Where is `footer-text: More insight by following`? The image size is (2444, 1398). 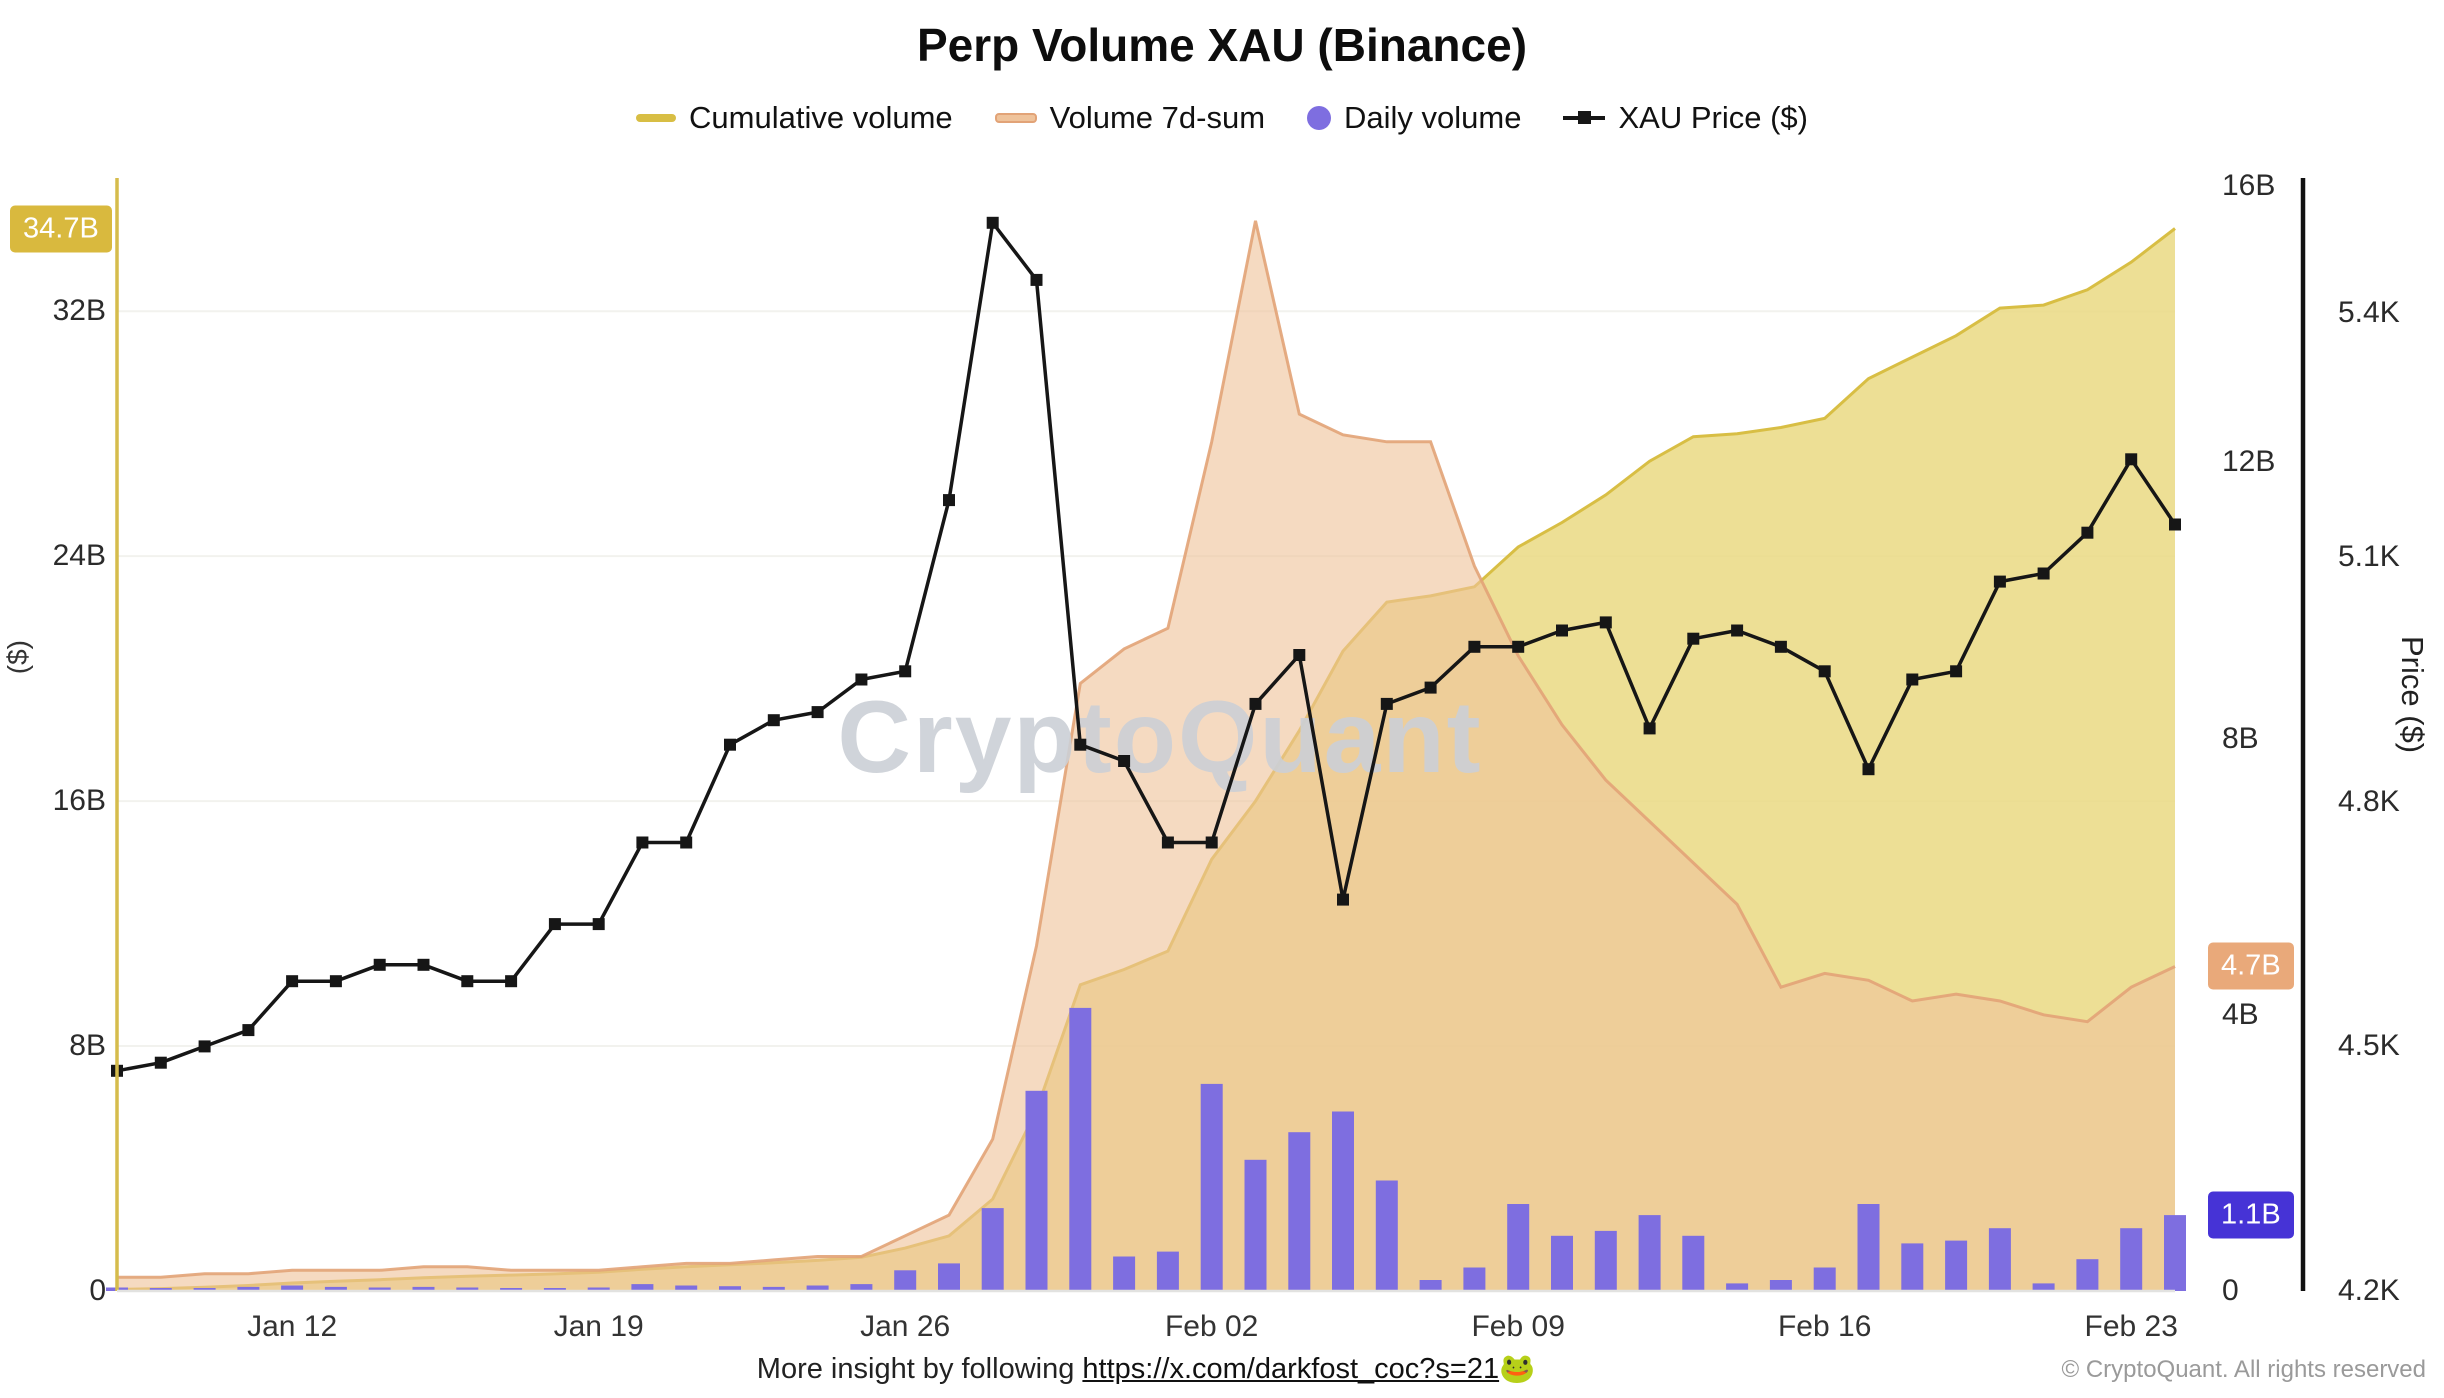 footer-text: More insight by following is located at coordinates (919, 1369).